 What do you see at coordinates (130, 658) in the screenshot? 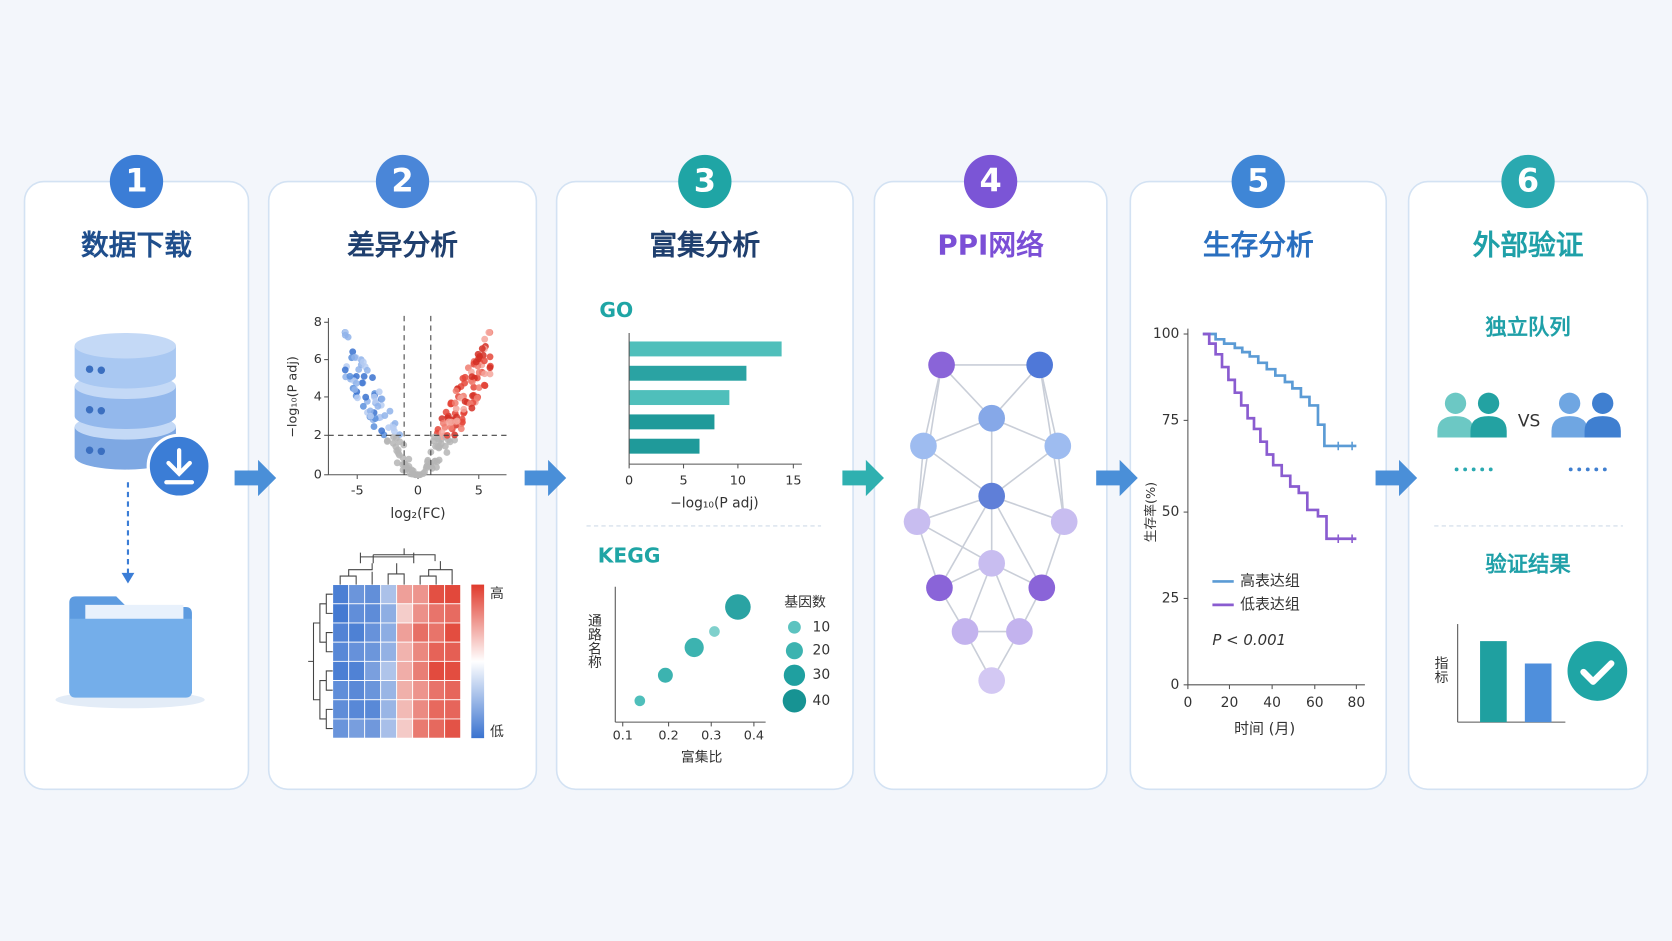
I see `folder-front` at bounding box center [130, 658].